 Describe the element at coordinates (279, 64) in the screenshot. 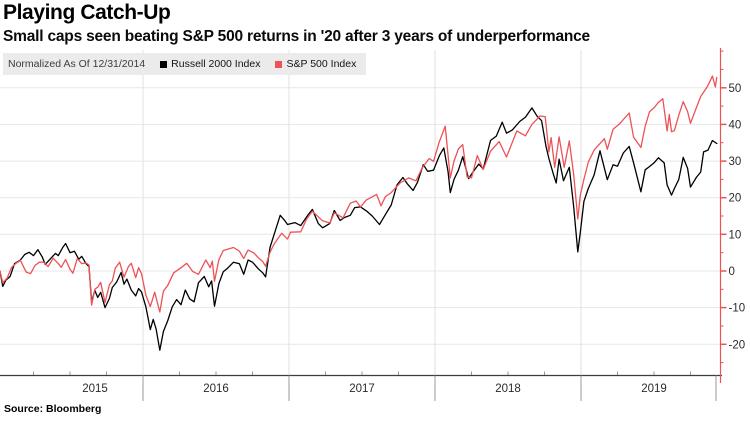

I see `sp500-swatch-icon` at that location.